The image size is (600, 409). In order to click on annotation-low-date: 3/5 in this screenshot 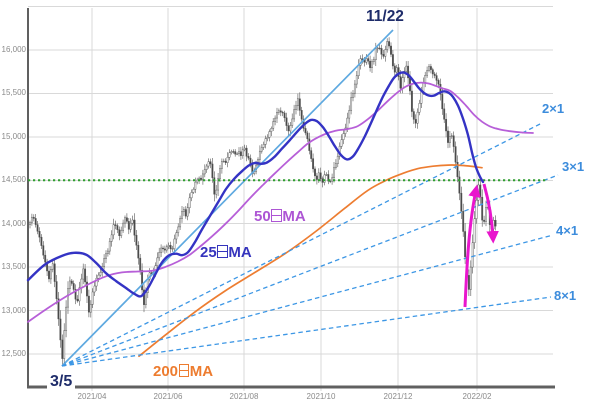, I will do `click(61, 382)`.